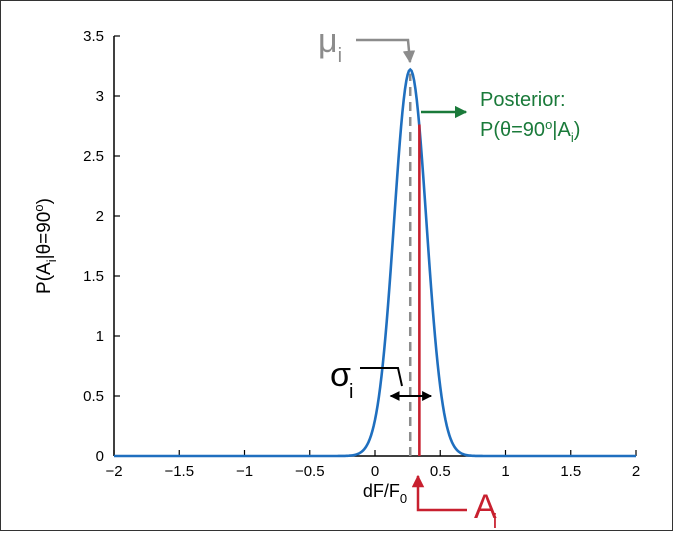  I want to click on mu-annotation: μi, so click(330, 44).